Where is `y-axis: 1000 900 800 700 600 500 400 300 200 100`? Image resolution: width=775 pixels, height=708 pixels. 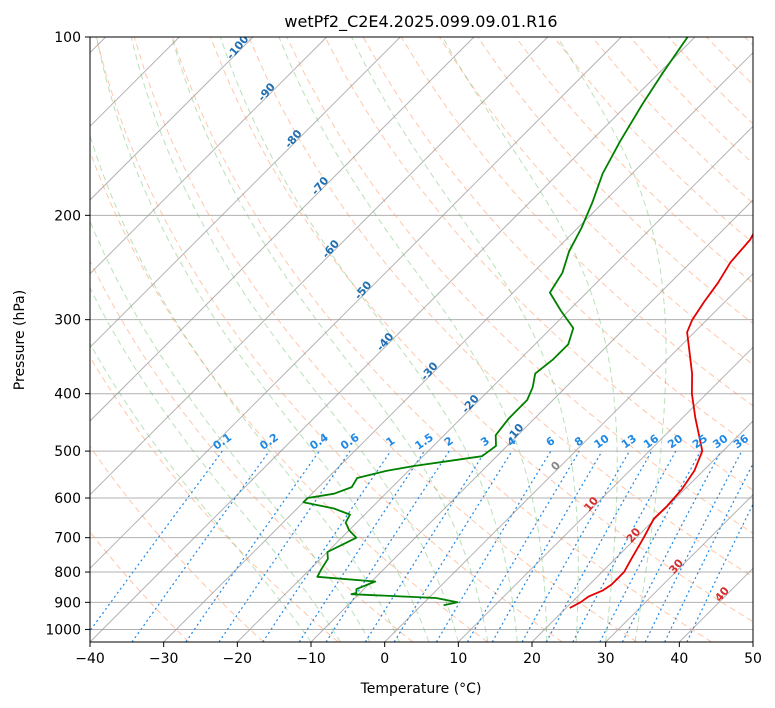 y-axis: 1000 900 800 700 600 500 400 300 200 100 is located at coordinates (67, 334).